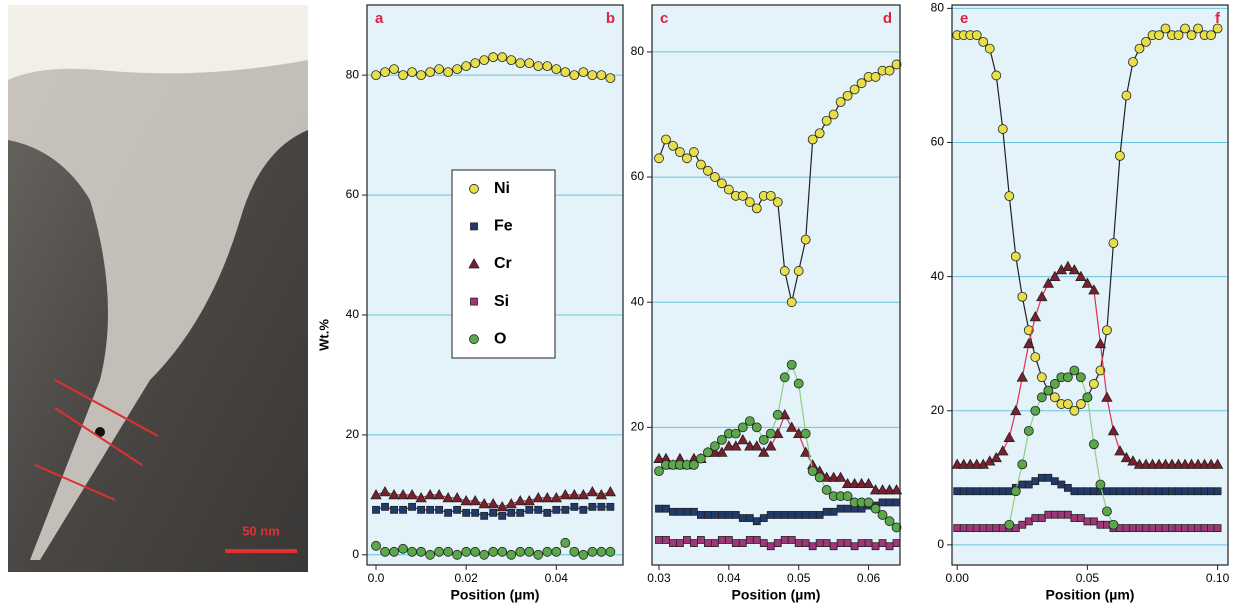 This screenshot has width=1239, height=616. I want to click on y-tick-label: 0, so click(940, 544).